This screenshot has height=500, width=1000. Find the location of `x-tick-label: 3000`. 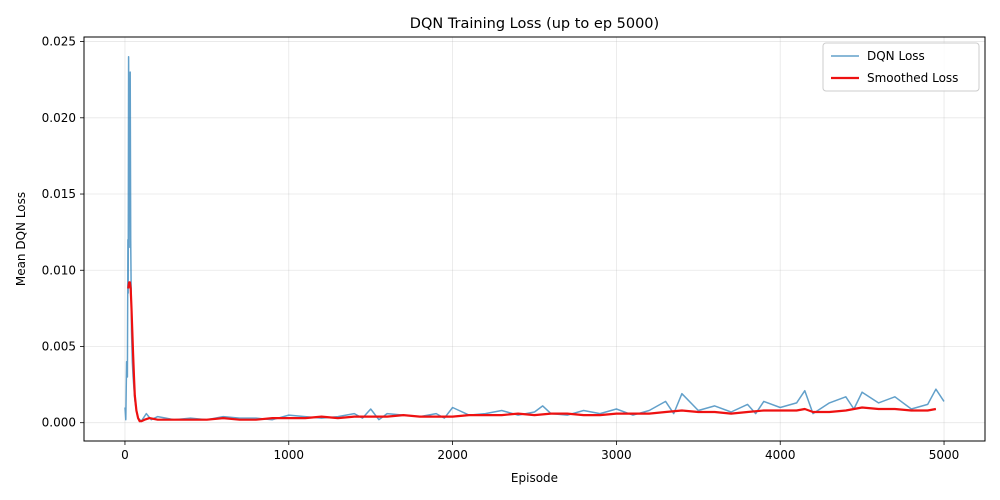

x-tick-label: 3000 is located at coordinates (616, 455).